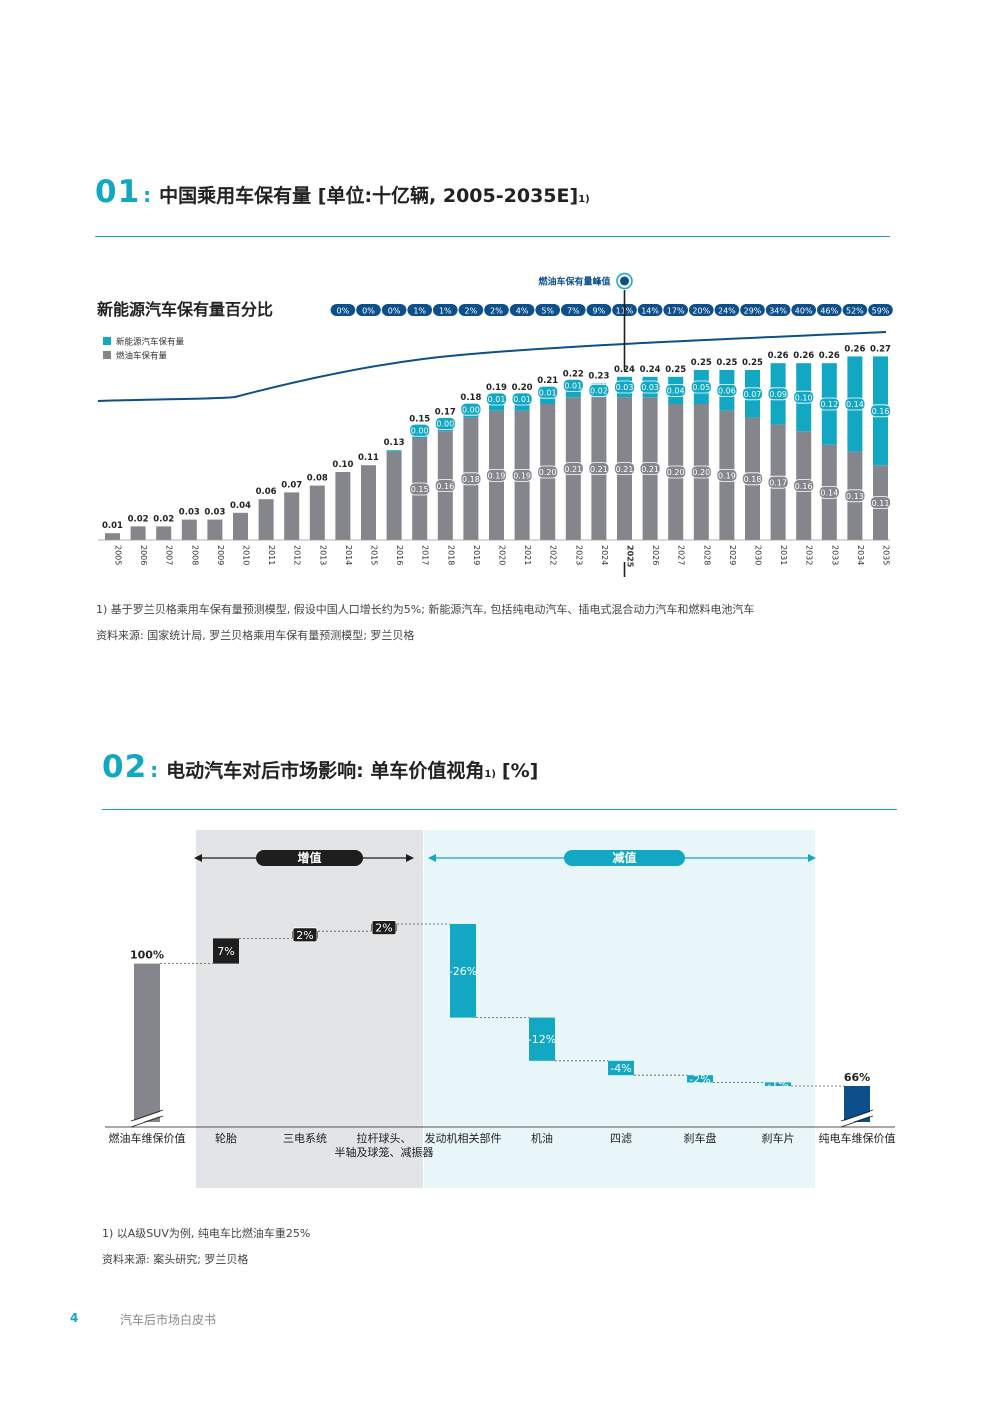 The image size is (992, 1403). Describe the element at coordinates (342, 465) in the screenshot. I see `bar-total-label: 0.10` at that location.